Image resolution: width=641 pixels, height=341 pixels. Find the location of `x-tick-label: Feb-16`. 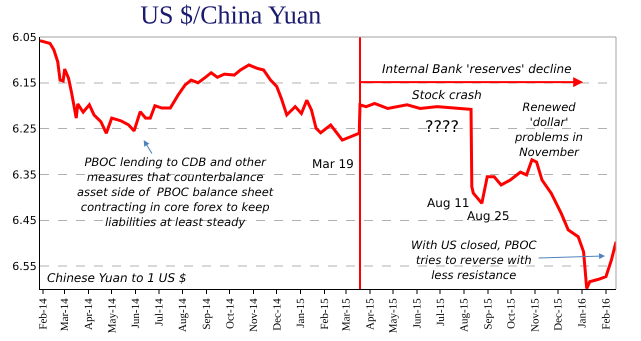

x-tick-label: Feb-16 is located at coordinates (606, 314).